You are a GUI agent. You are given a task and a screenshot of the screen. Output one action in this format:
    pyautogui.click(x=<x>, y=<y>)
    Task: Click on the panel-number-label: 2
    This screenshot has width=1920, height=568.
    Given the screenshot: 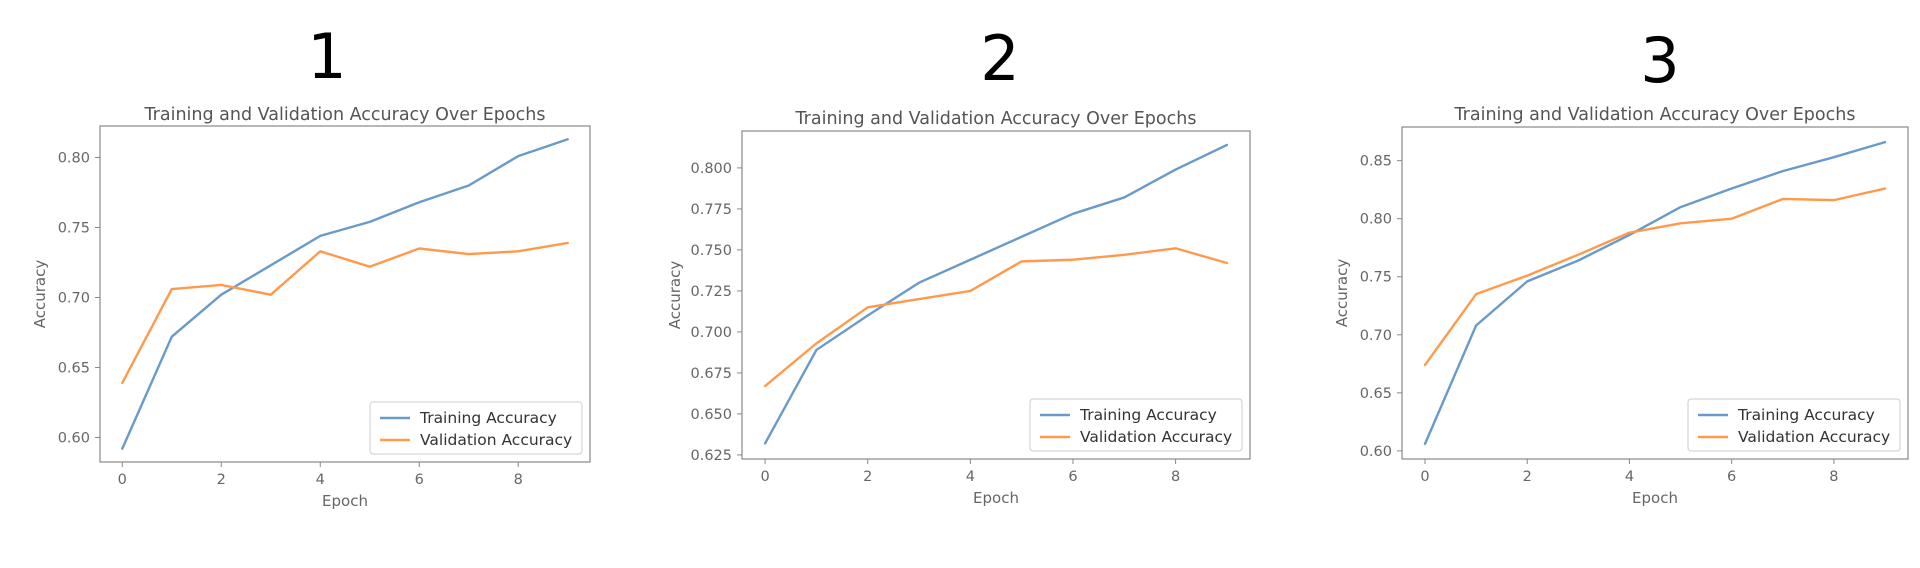 What is the action you would take?
    pyautogui.click(x=999, y=58)
    